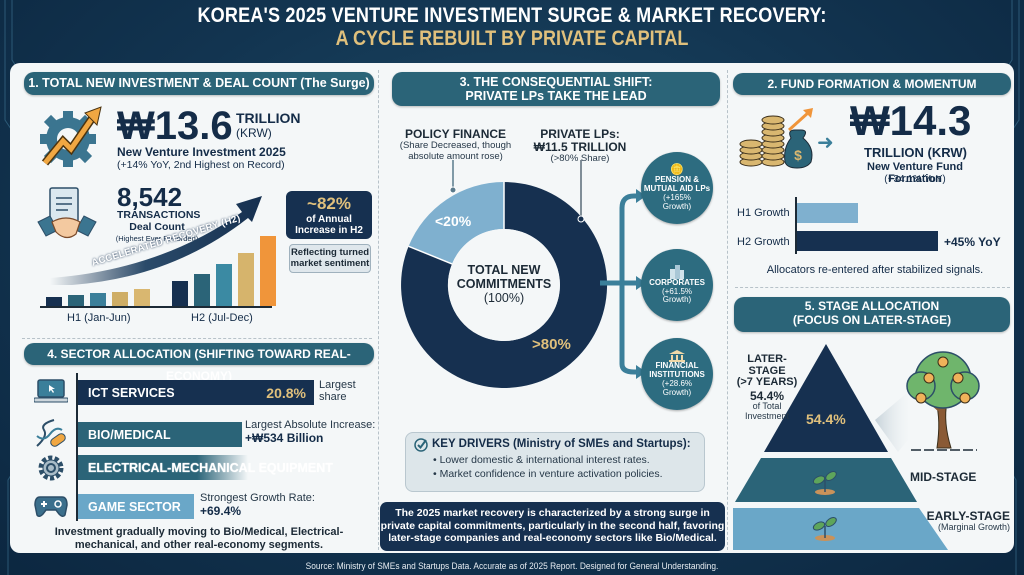 This screenshot has width=1024, height=575. What do you see at coordinates (677, 198) in the screenshot?
I see `lp-pension-growth1: (+165%` at bounding box center [677, 198].